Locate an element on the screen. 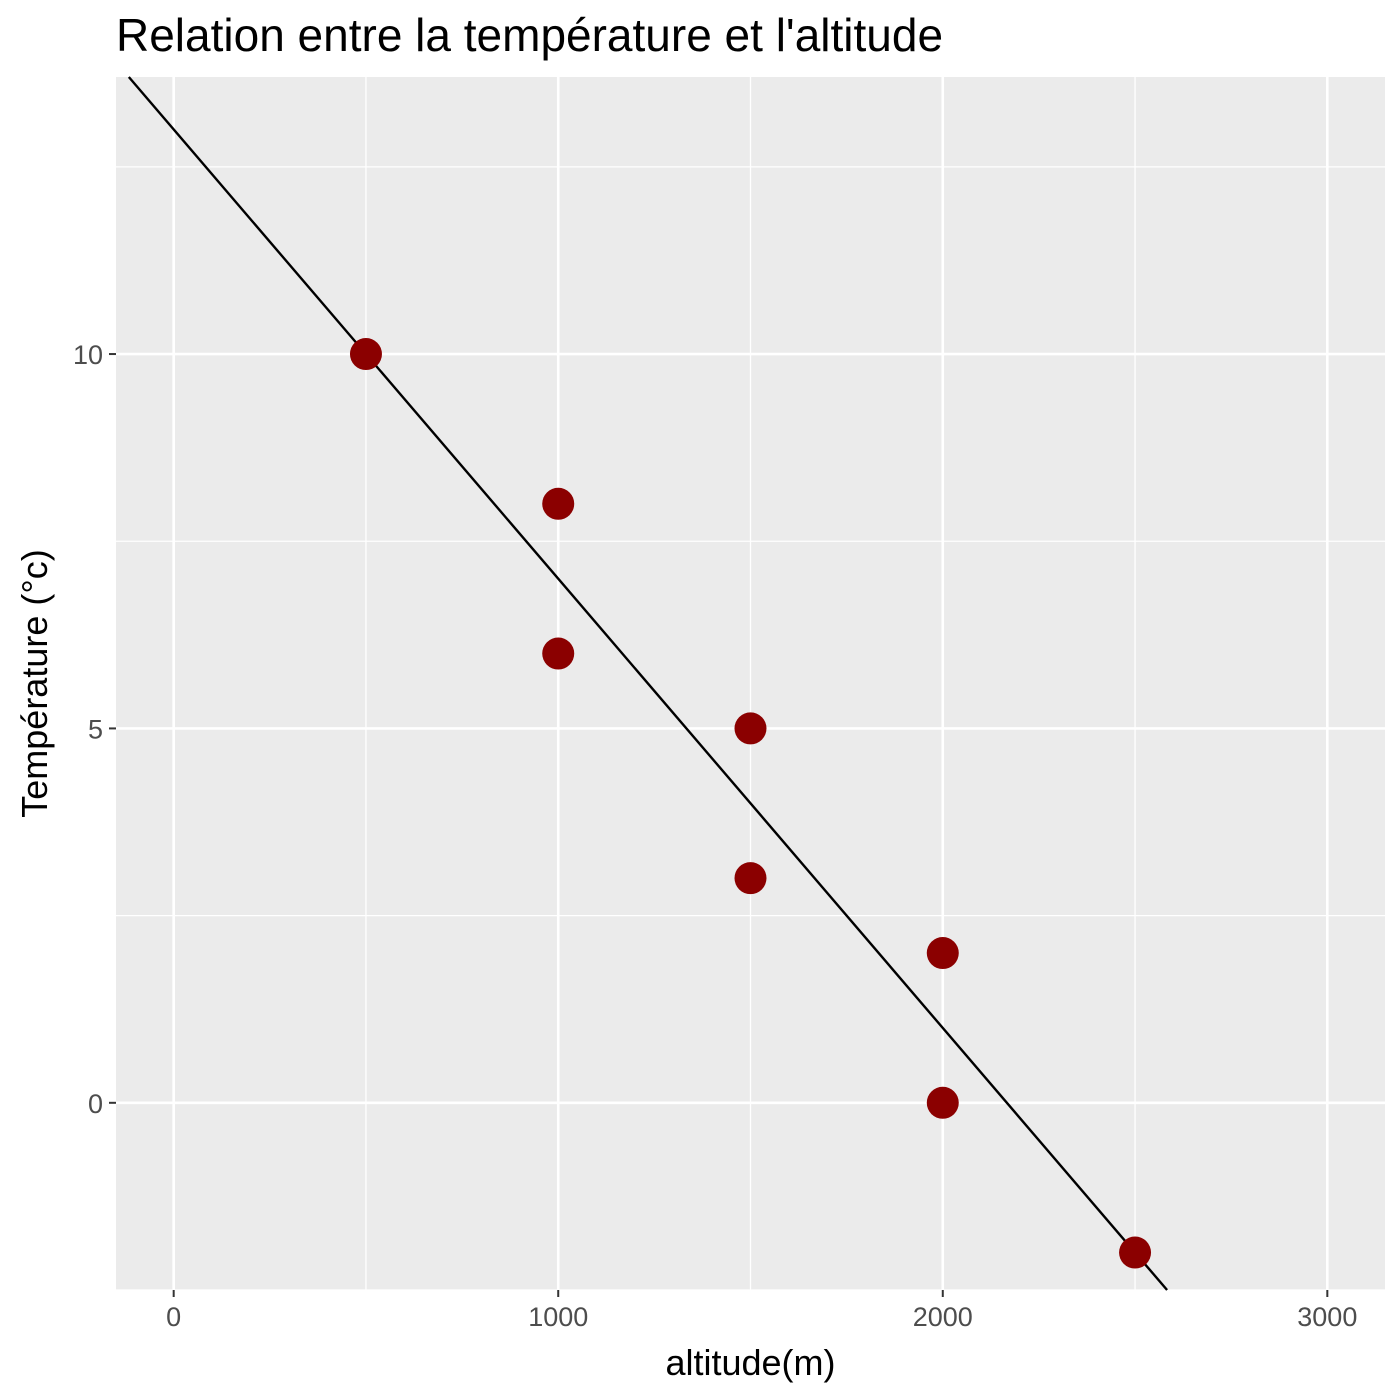 The height and width of the screenshot is (1400, 1400). x-tick-label: 0 is located at coordinates (173, 1317).